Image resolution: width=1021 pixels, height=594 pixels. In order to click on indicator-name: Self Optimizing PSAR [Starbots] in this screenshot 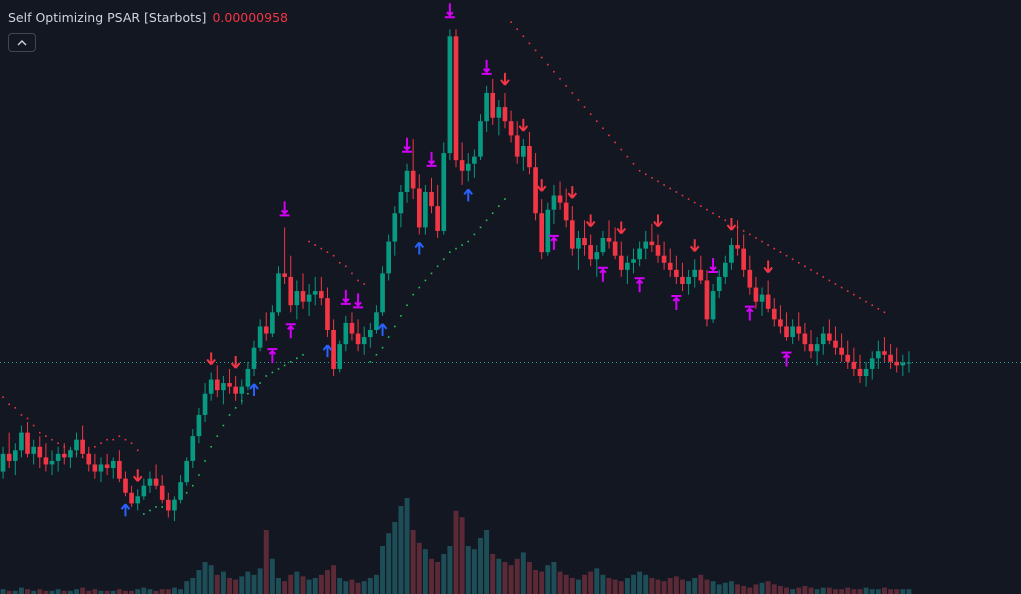, I will do `click(107, 17)`.